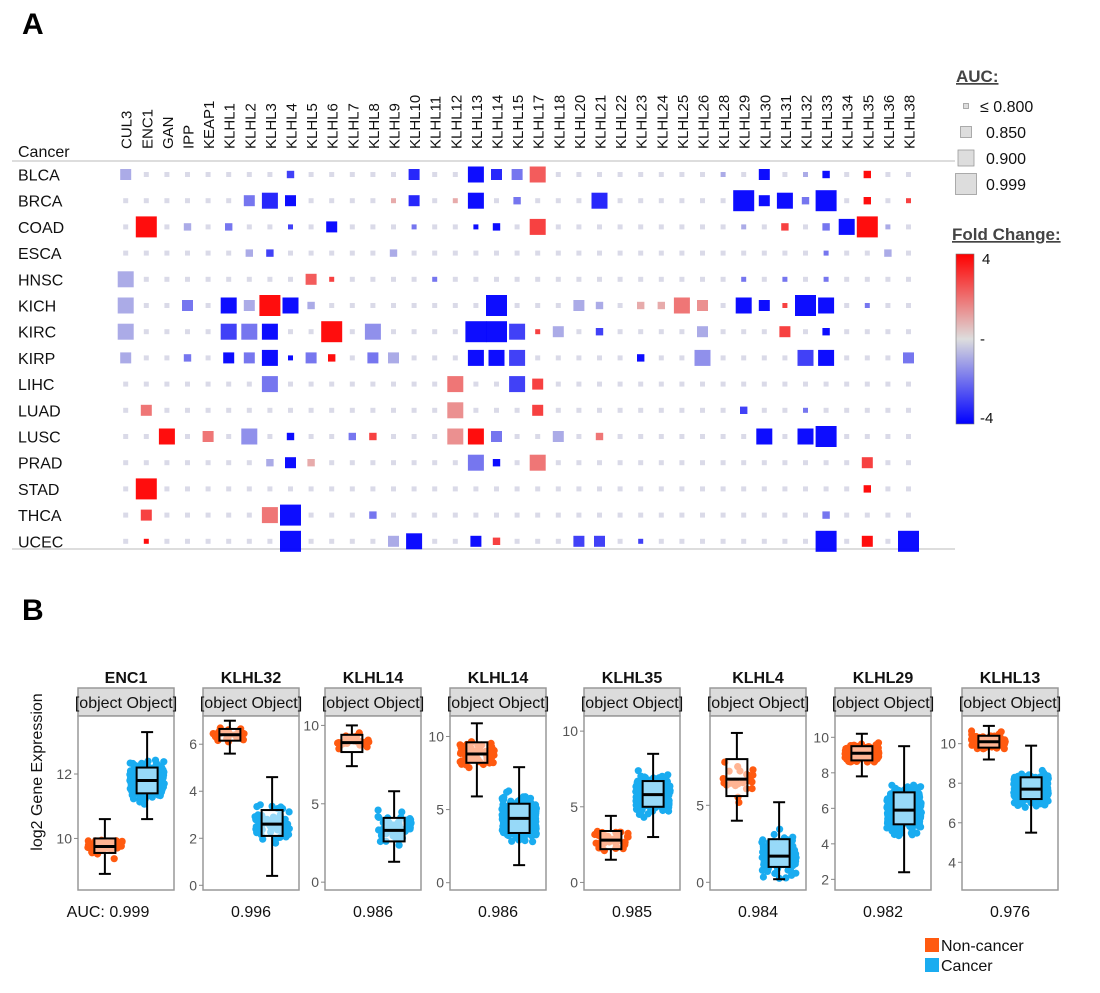 The image size is (1100, 993). Describe the element at coordinates (39, 438) in the screenshot. I see `row-label-lusc: LUSC` at that location.